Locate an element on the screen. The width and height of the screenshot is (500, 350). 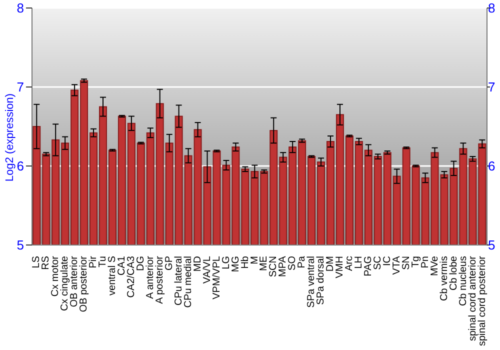
x-tick-label: LH is located at coordinates (359, 262).